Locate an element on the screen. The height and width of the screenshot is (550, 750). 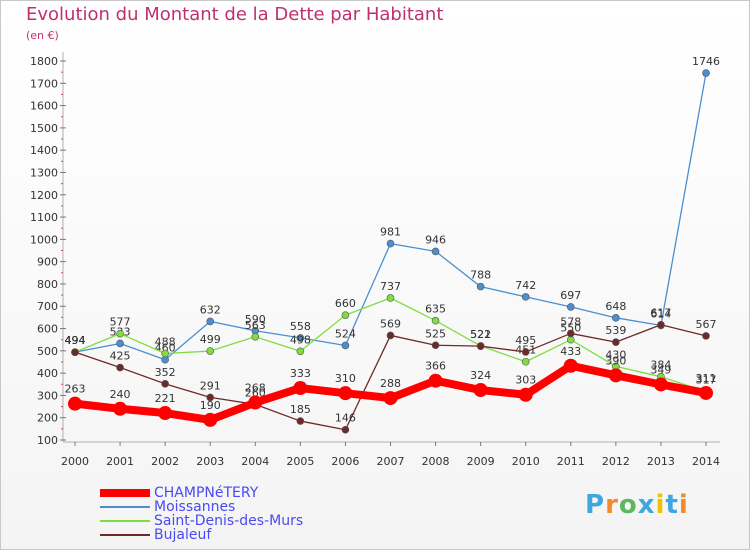
data-label: 578 is located at coordinates (570, 321).